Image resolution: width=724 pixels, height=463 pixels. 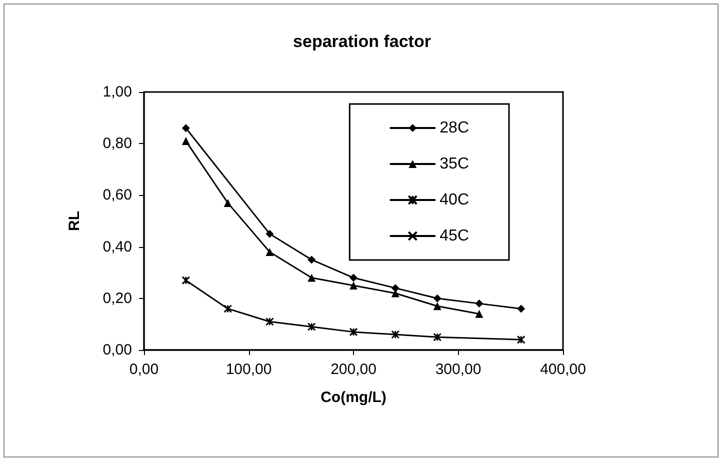 I want to click on x-tick-label: 400,00, so click(x=563, y=369).